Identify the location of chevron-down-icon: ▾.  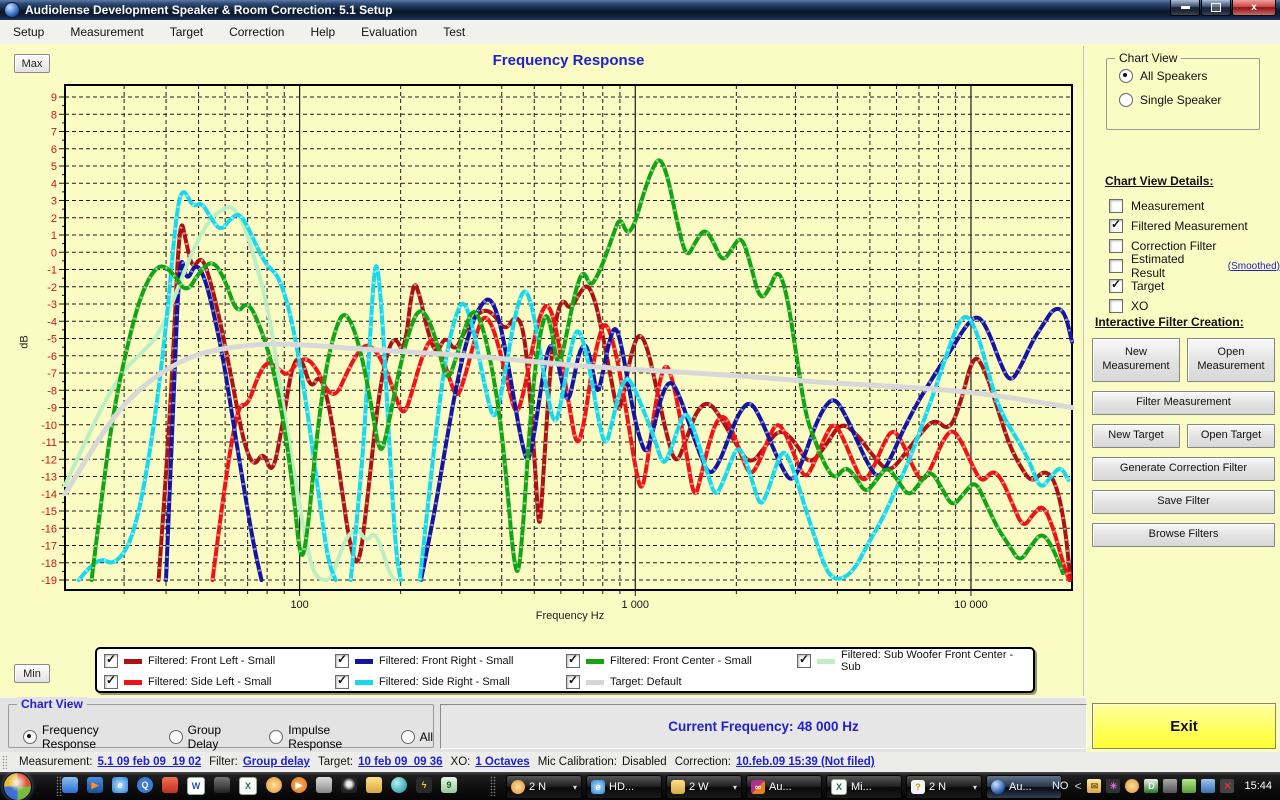
(734, 787).